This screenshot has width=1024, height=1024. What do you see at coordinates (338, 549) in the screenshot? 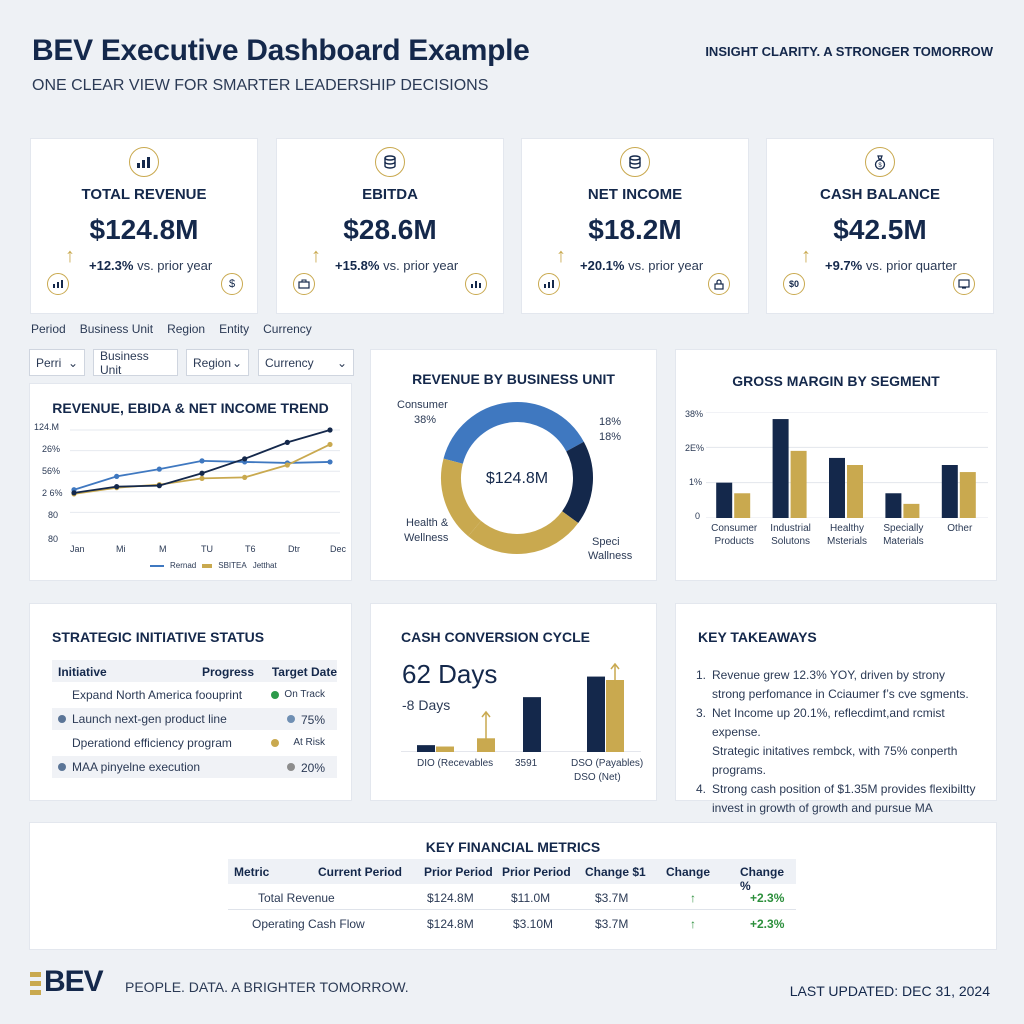
I see `x-tick: Dec` at bounding box center [338, 549].